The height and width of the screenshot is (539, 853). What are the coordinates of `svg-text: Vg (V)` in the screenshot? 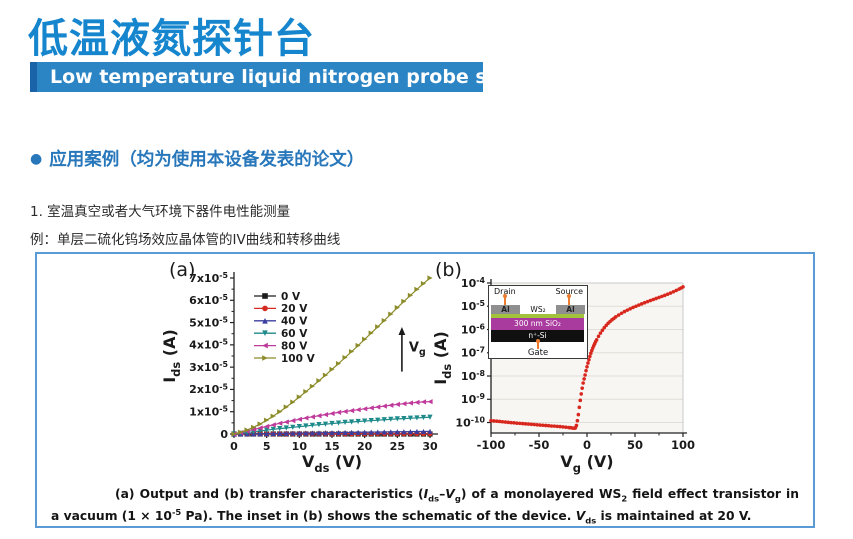 It's located at (586, 463).